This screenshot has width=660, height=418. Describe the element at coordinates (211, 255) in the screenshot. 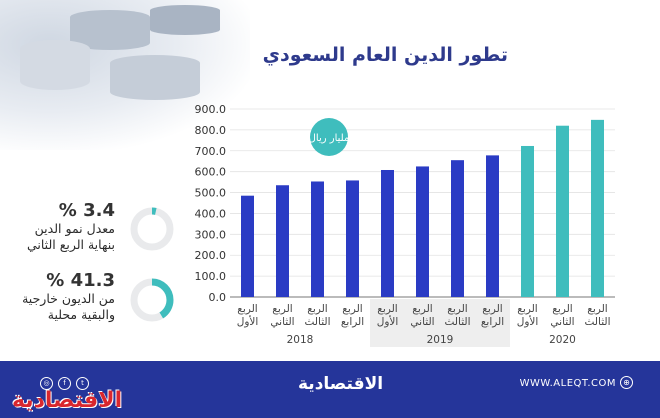

I see `y-tick-label: 200.0` at that location.